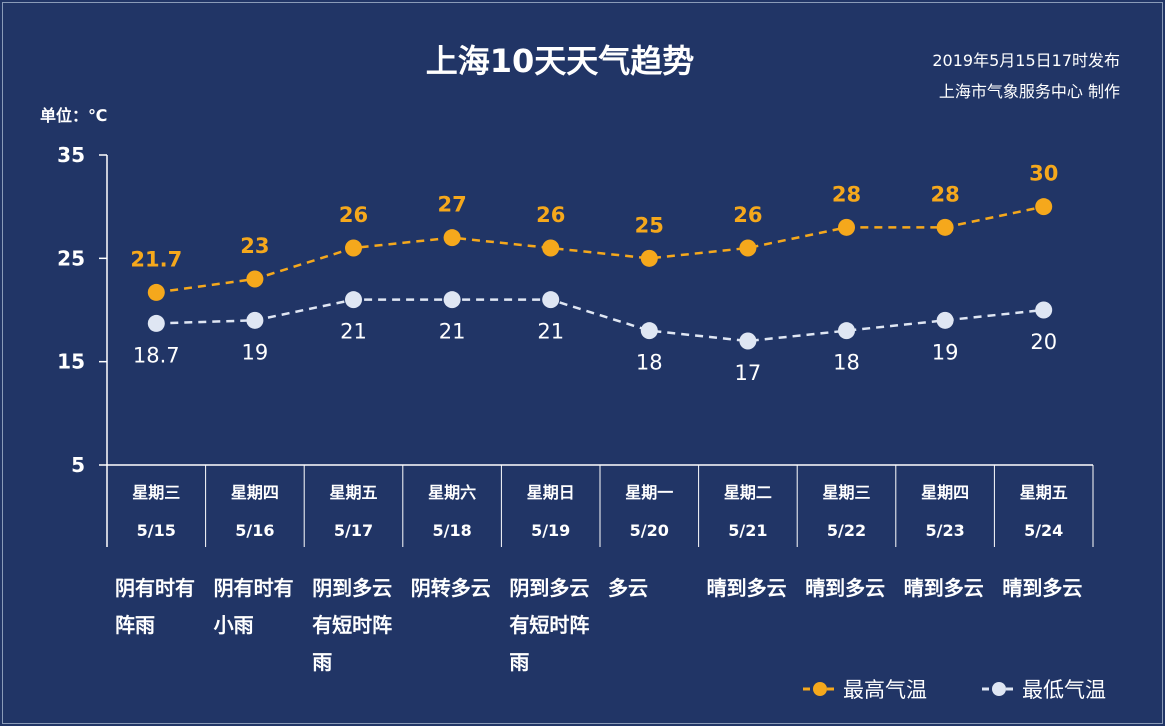 The height and width of the screenshot is (726, 1165). I want to click on high-temp-label: 23, so click(254, 246).